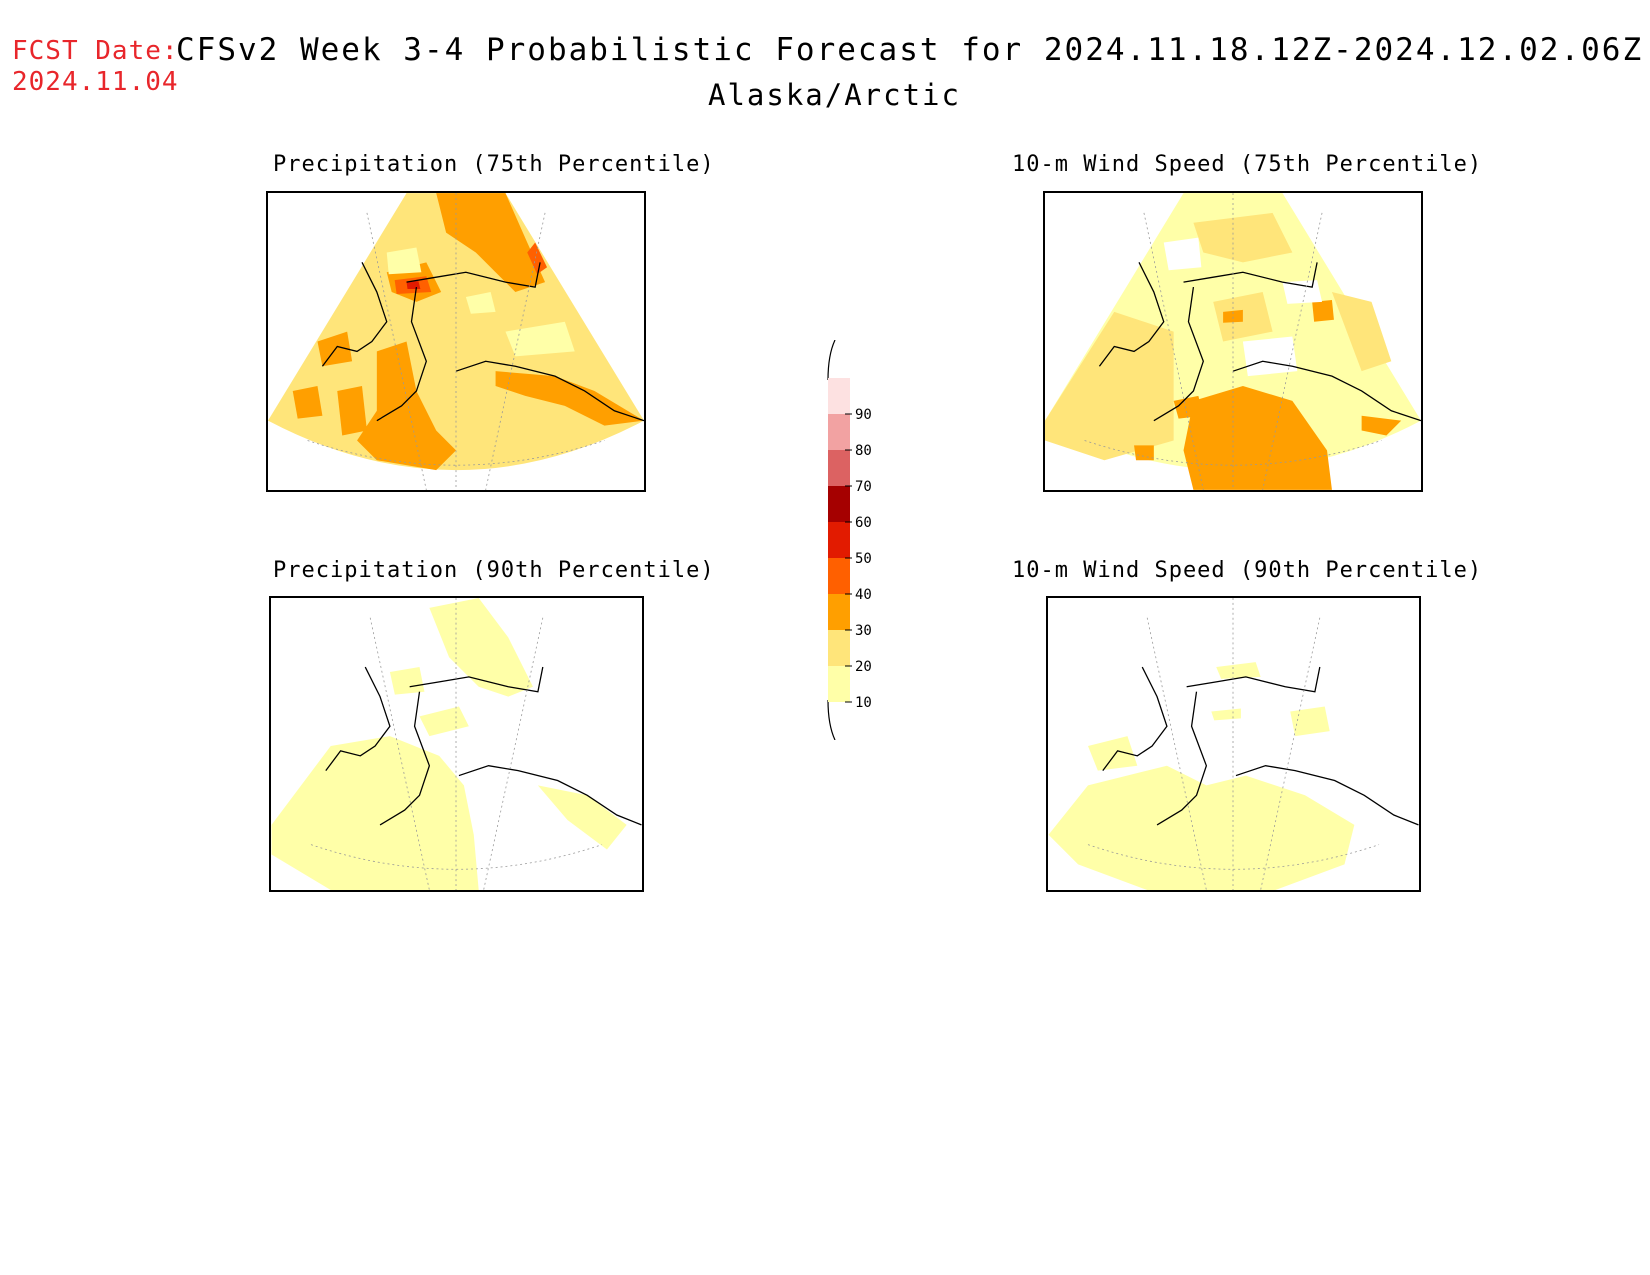 Image resolution: width=1650 pixels, height=1275 pixels. I want to click on colorbar: 10 20 30 40 50 60 70 80 90, so click(855, 540).